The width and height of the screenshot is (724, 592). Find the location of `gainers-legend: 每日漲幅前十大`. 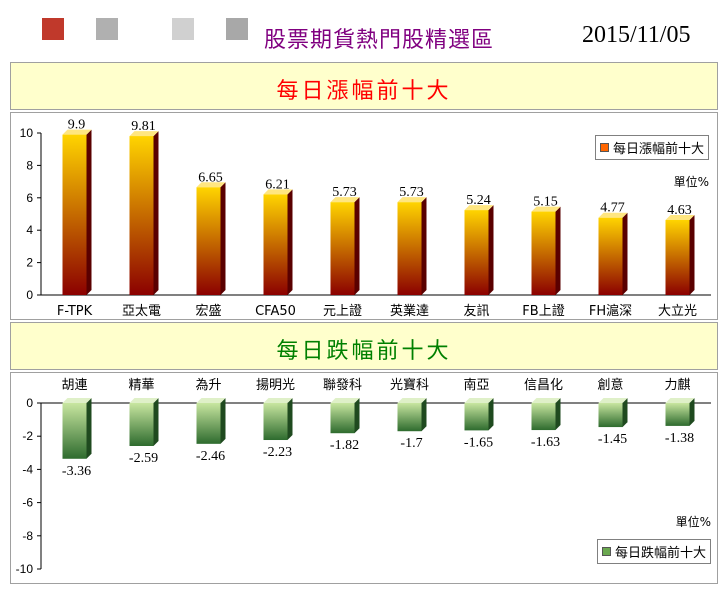

gainers-legend: 每日漲幅前十大 is located at coordinates (651, 147).